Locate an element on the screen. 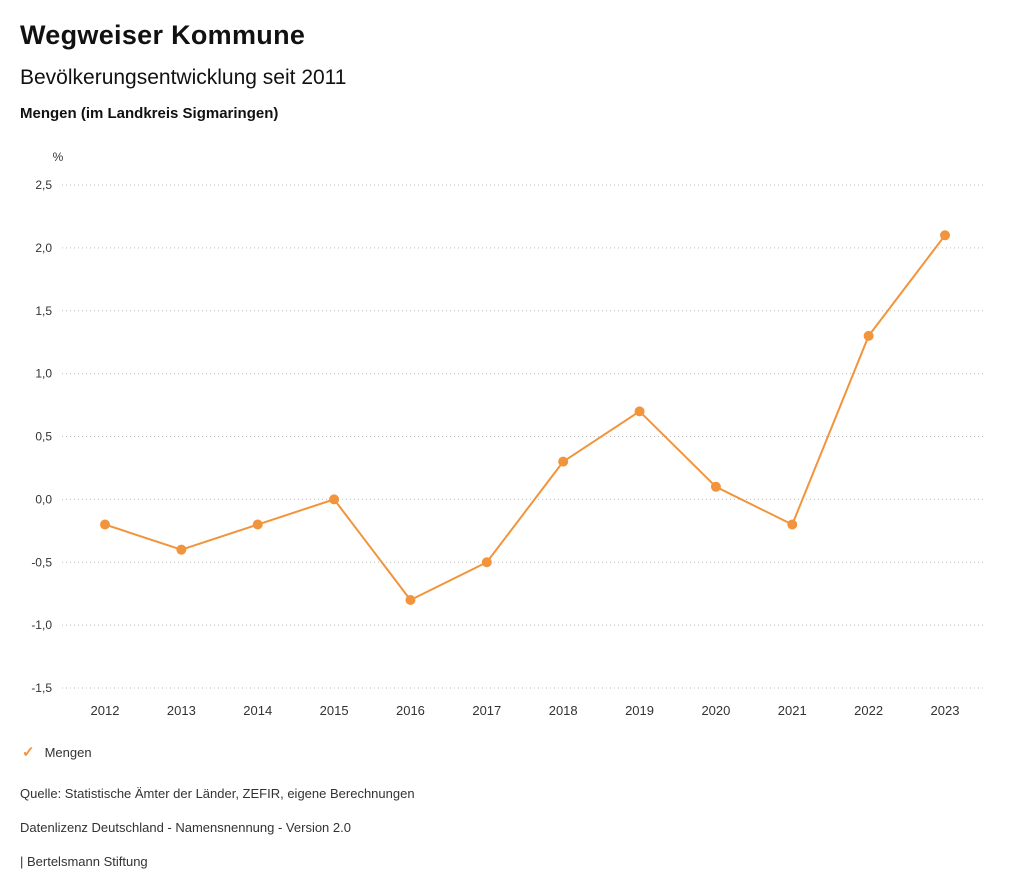 The height and width of the screenshot is (888, 1024). y-tick-label: 2,5 is located at coordinates (43, 185).